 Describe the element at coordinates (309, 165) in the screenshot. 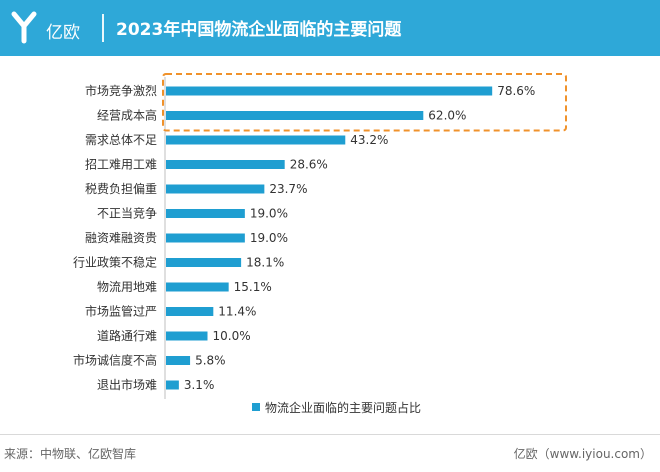

I see `value-label: 28.6%` at that location.